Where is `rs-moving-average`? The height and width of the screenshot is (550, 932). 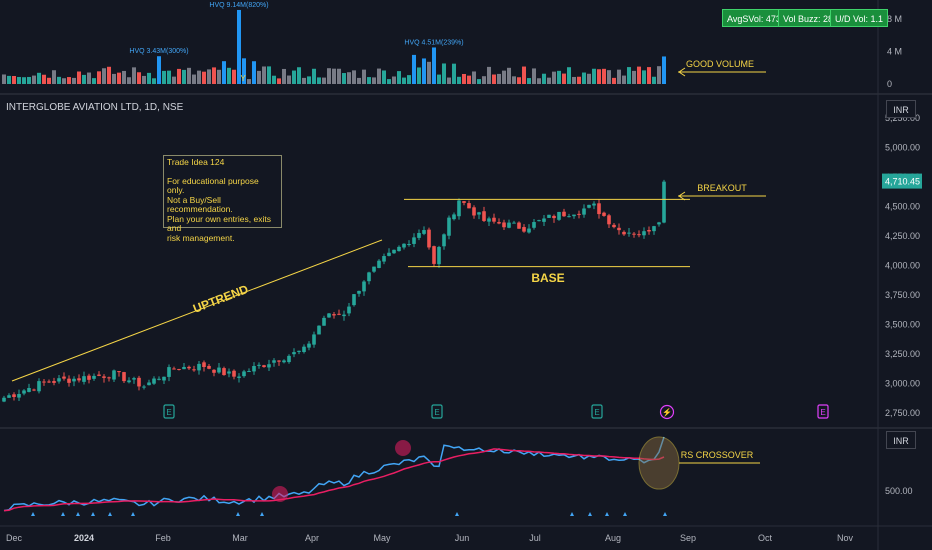
rs-moving-average is located at coordinates (334, 480).